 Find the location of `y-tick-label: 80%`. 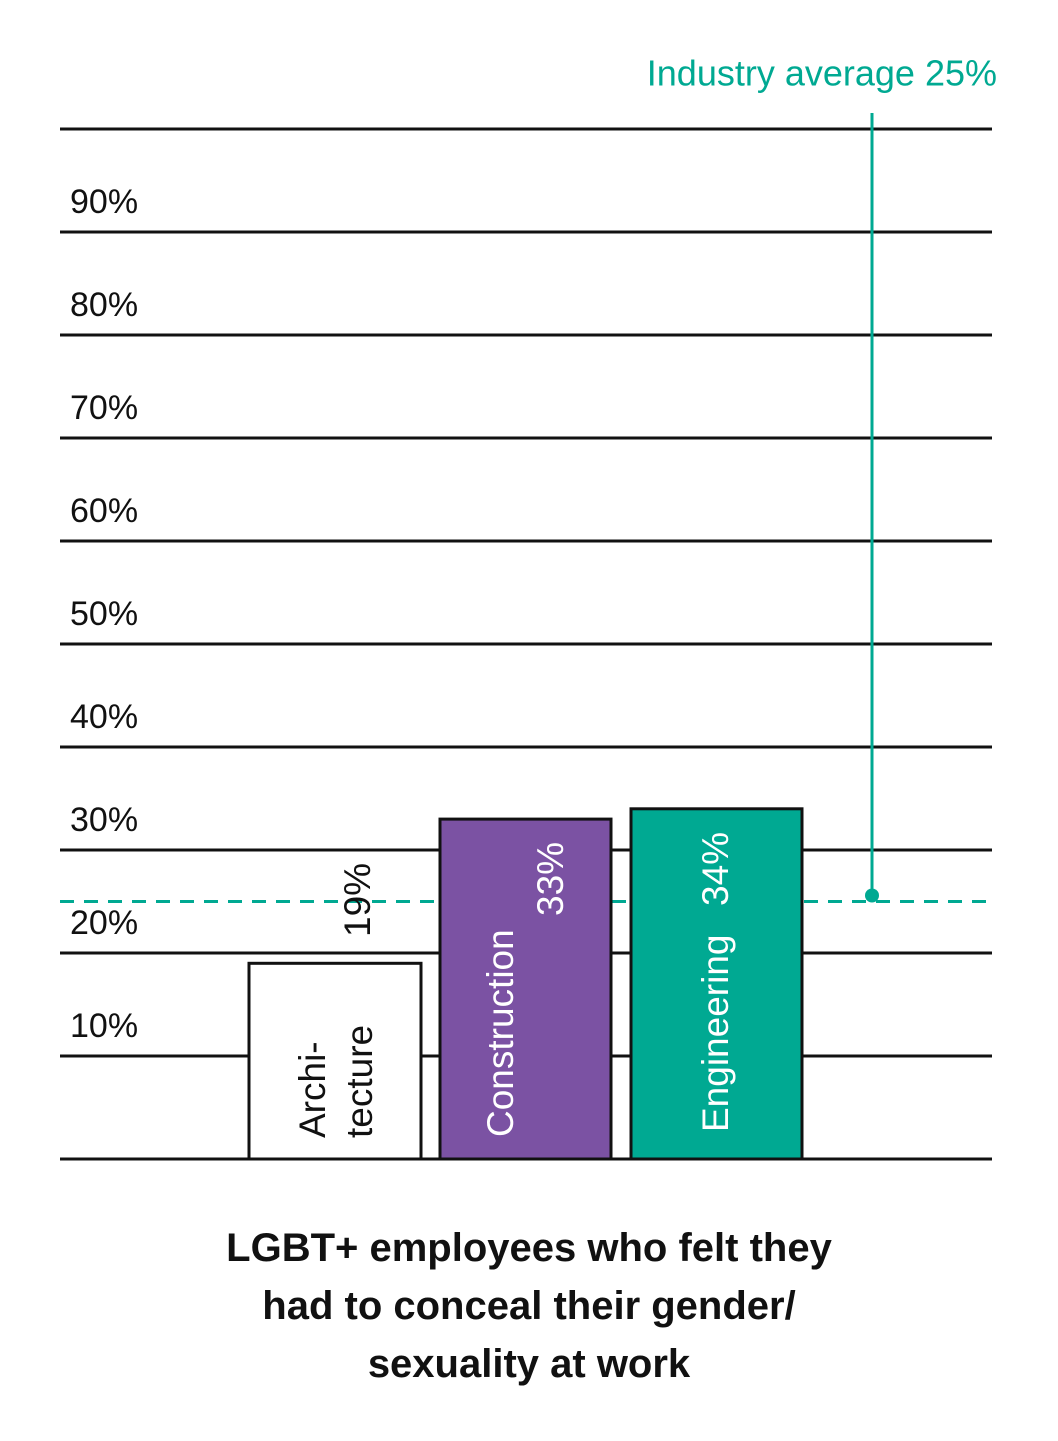

y-tick-label: 80% is located at coordinates (104, 305).